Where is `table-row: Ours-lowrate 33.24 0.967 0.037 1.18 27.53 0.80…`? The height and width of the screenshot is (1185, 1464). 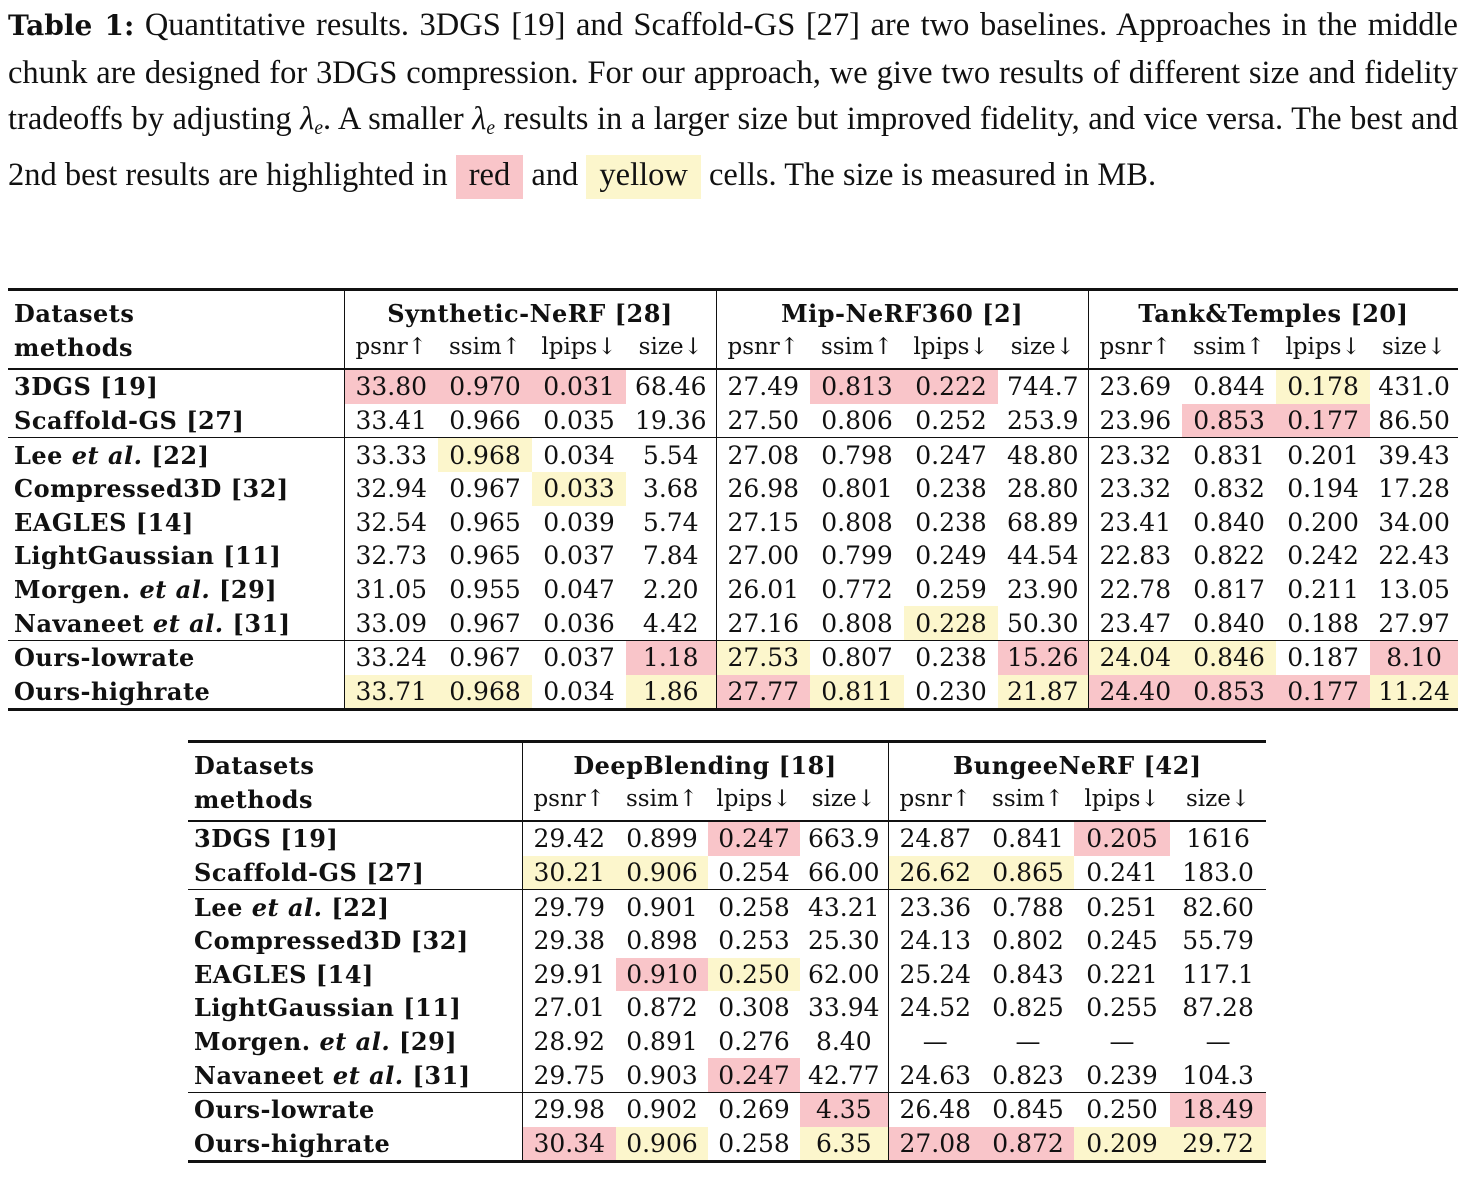
table-row: Ours-lowrate 33.24 0.967 0.037 1.18 27.53 0.80… is located at coordinates (733, 657).